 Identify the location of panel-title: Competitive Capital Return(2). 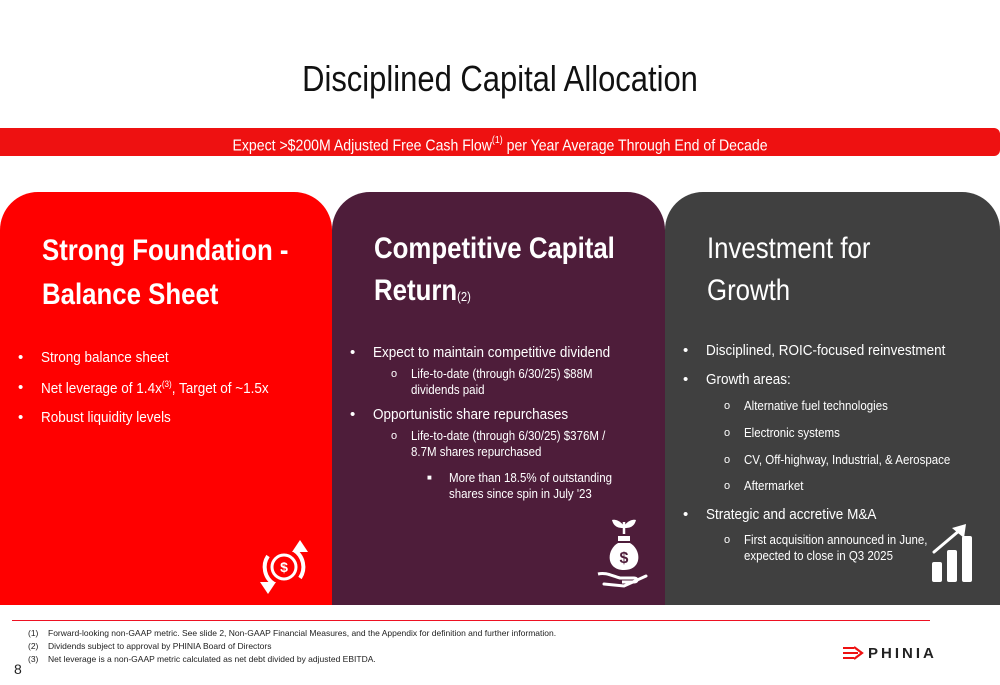
(494, 270).